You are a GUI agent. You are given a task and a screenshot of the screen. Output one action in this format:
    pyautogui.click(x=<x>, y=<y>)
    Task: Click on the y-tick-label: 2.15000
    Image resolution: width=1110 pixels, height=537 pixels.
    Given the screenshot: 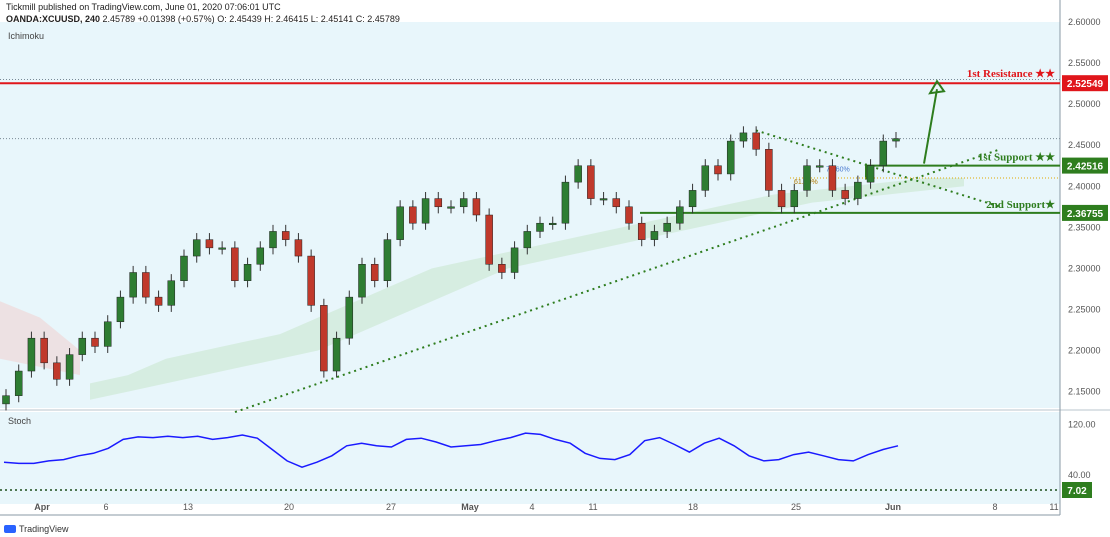 What is the action you would take?
    pyautogui.click(x=1084, y=392)
    